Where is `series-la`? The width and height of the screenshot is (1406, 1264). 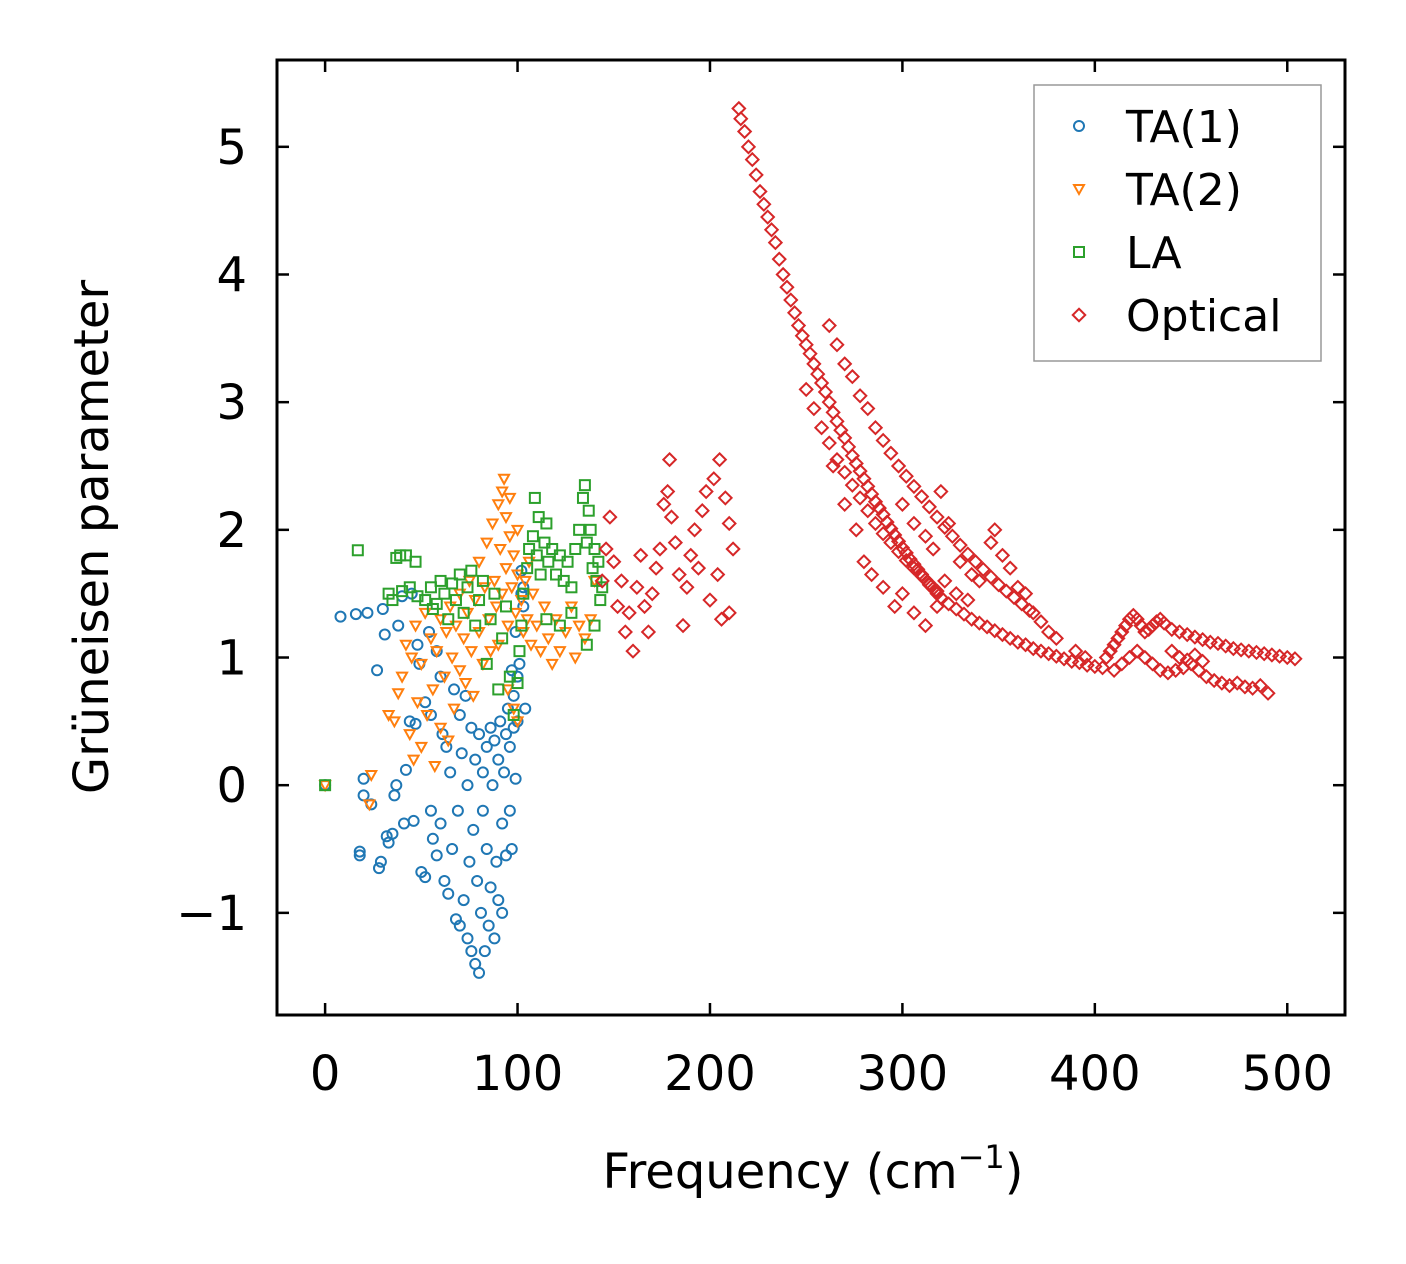
series-la is located at coordinates (464, 635).